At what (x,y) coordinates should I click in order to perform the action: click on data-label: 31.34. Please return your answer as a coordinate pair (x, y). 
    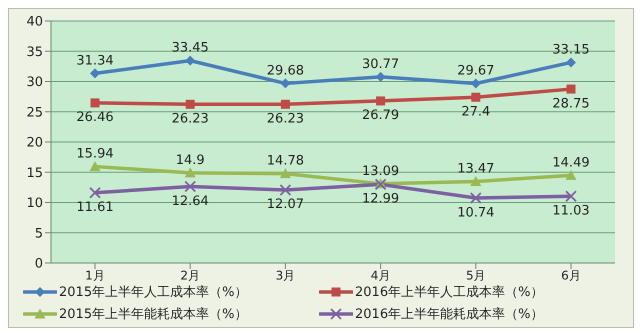
    Looking at the image, I should click on (95, 60).